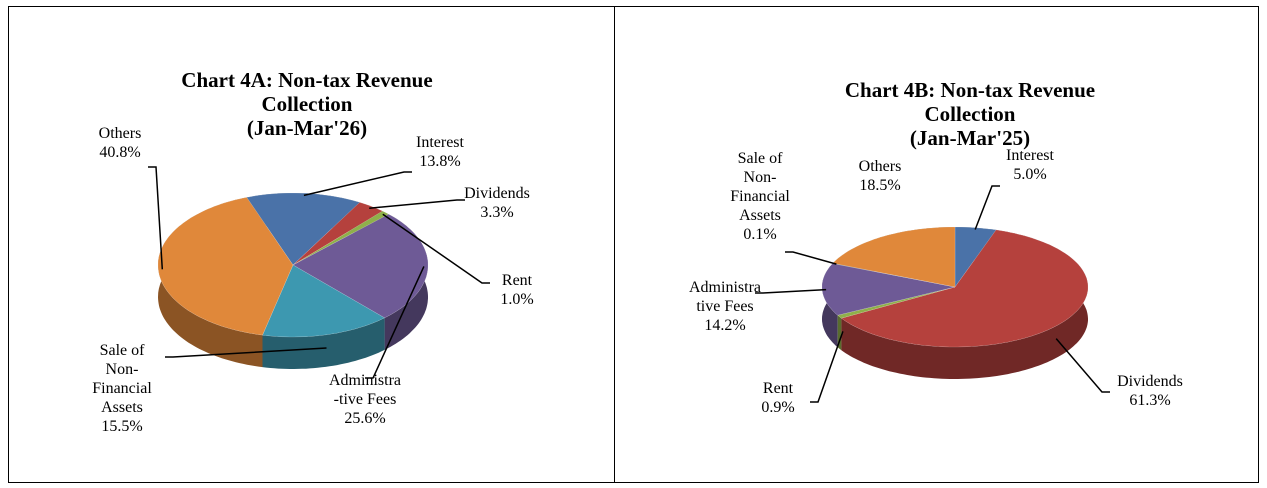  Describe the element at coordinates (777, 407) in the screenshot. I see `slice-value-label: 0.9%` at that location.